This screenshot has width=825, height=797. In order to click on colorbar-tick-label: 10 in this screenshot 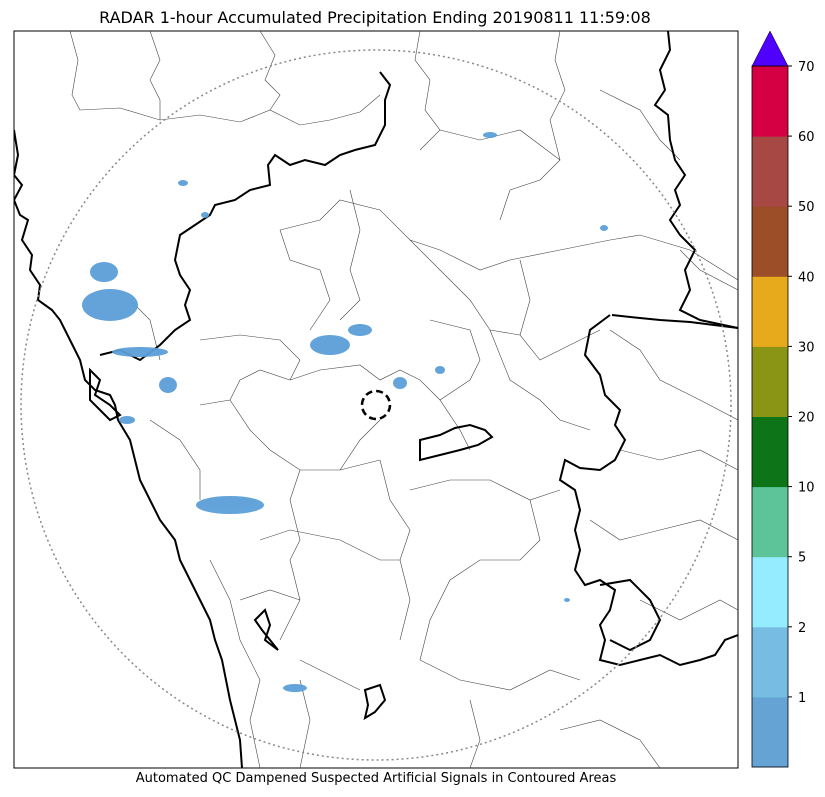, I will do `click(806, 488)`.